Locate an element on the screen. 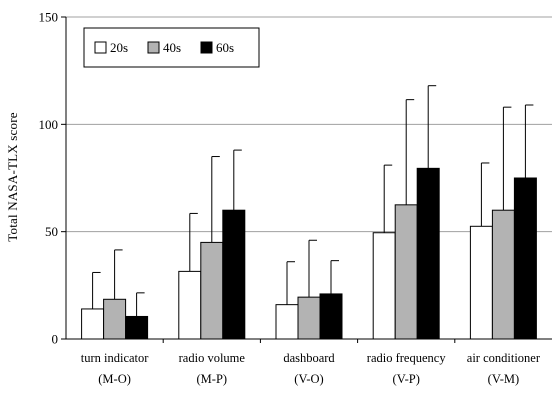 This screenshot has width=553, height=396. y-axis-title: Total NASA-TLX score is located at coordinates (12, 176).